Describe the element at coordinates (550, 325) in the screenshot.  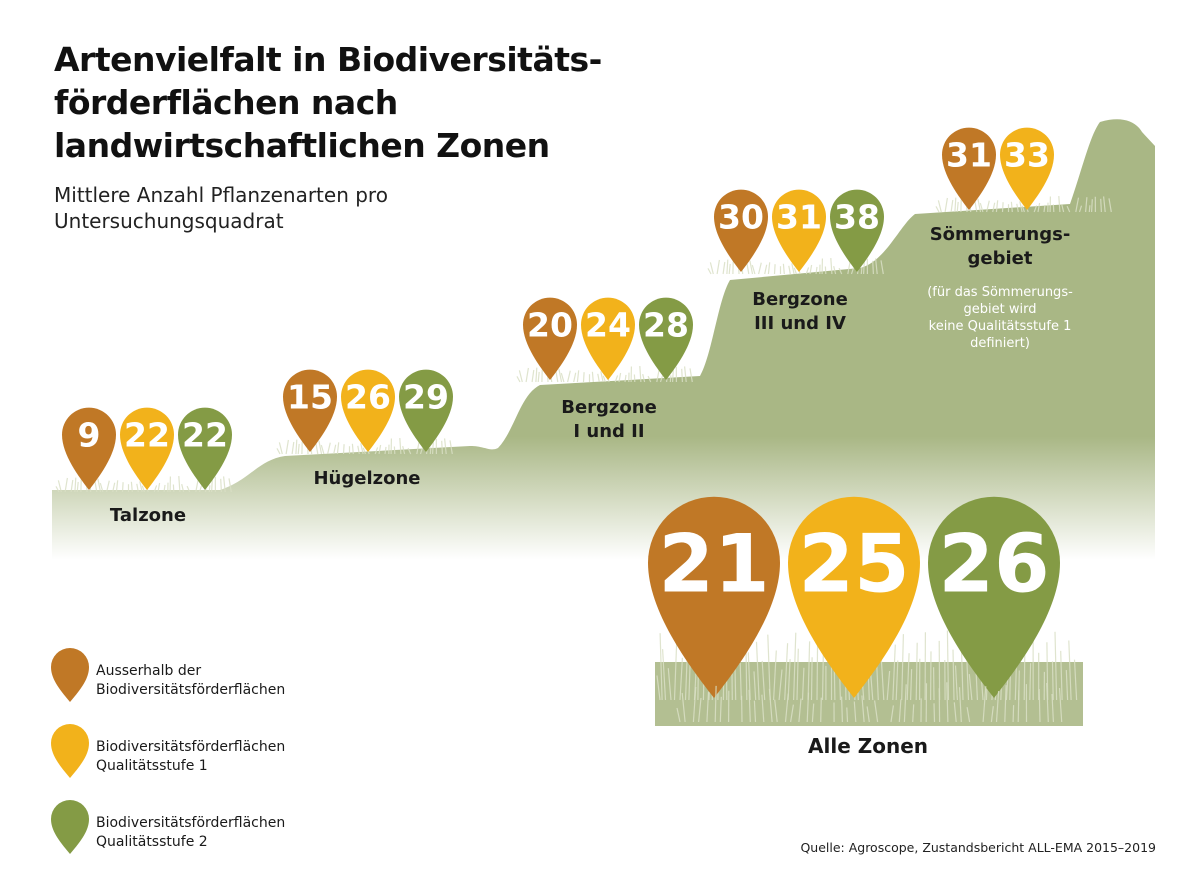
I see `value-label: 20` at that location.